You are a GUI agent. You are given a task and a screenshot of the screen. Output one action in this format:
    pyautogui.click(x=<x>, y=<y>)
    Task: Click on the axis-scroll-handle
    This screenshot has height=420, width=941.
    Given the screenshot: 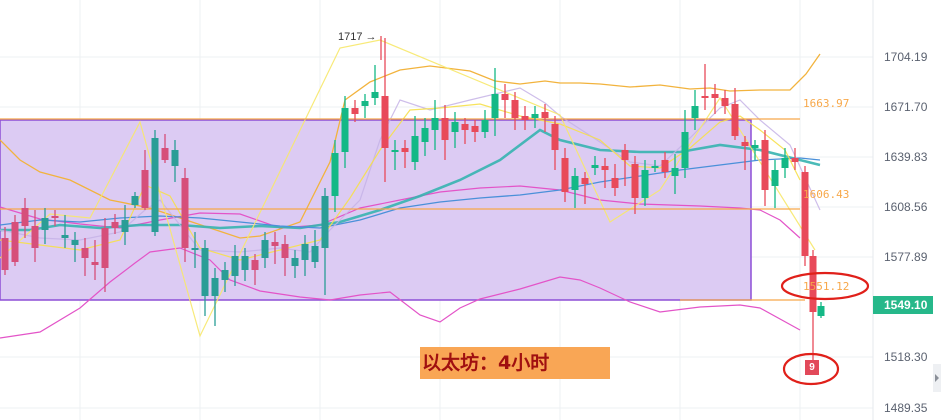 What is the action you would take?
    pyautogui.click(x=937, y=378)
    